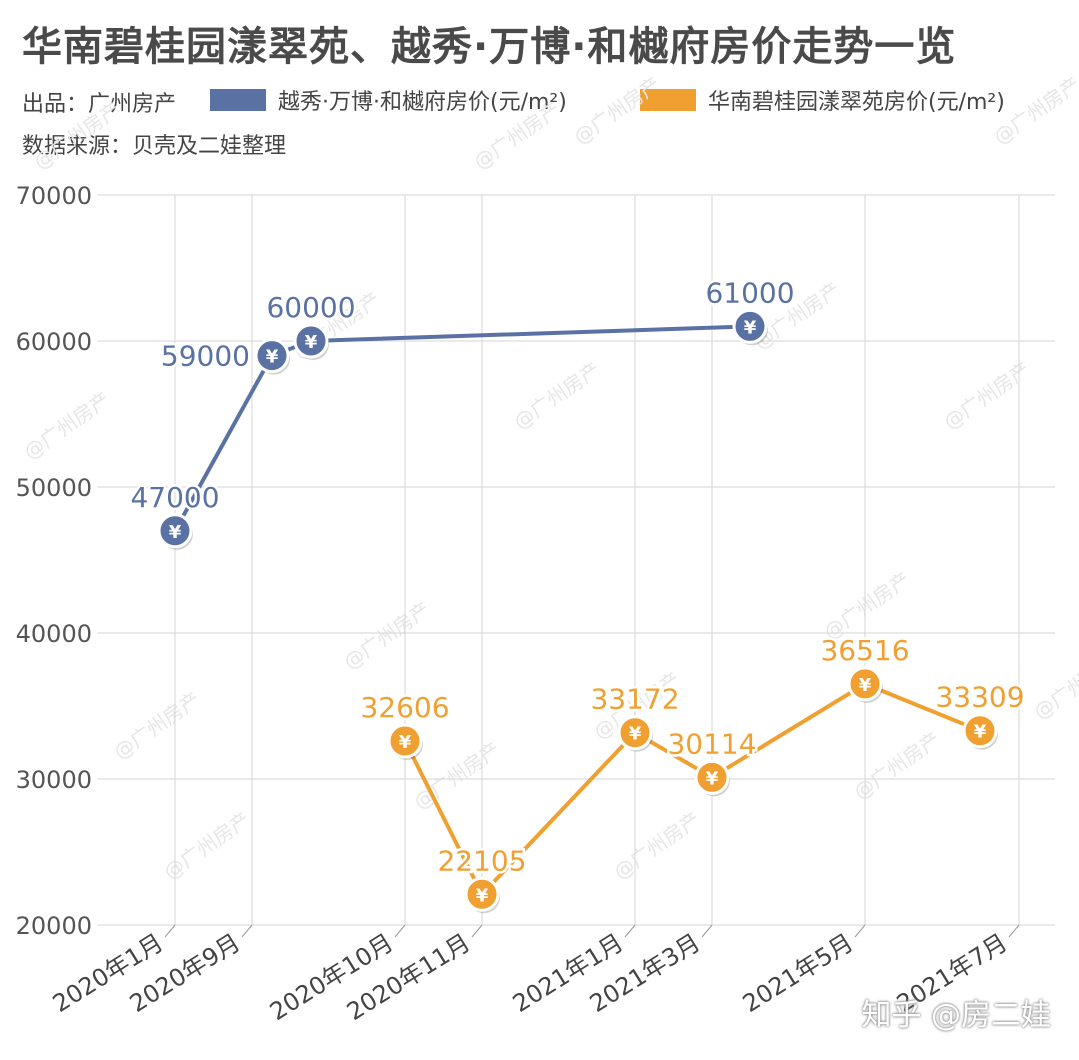 The height and width of the screenshot is (1060, 1079). What do you see at coordinates (956, 1015) in the screenshot?
I see `bottom-watermark: 知乎 @房二娃` at bounding box center [956, 1015].